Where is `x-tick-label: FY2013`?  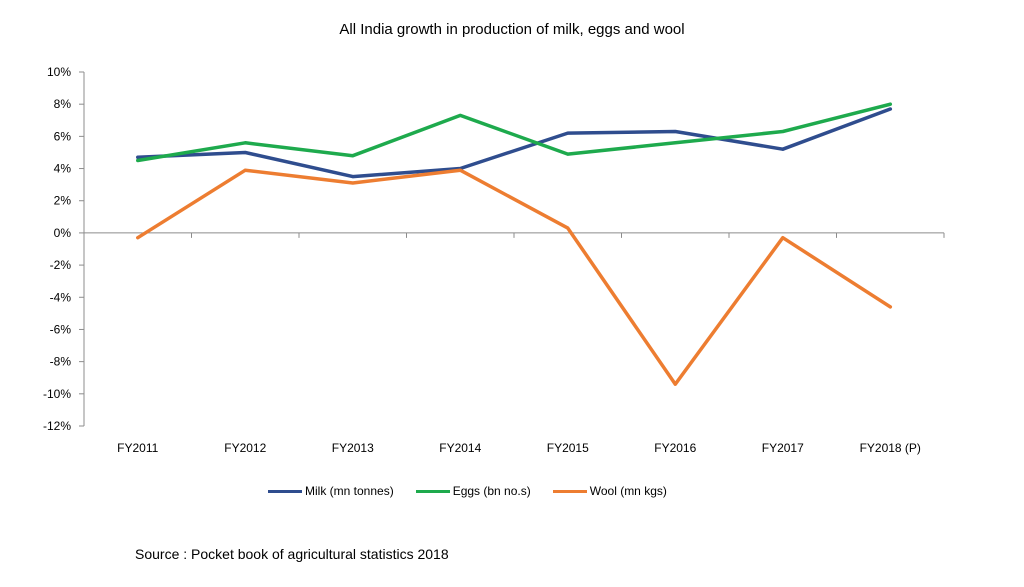
x-tick-label: FY2013 is located at coordinates (353, 448).